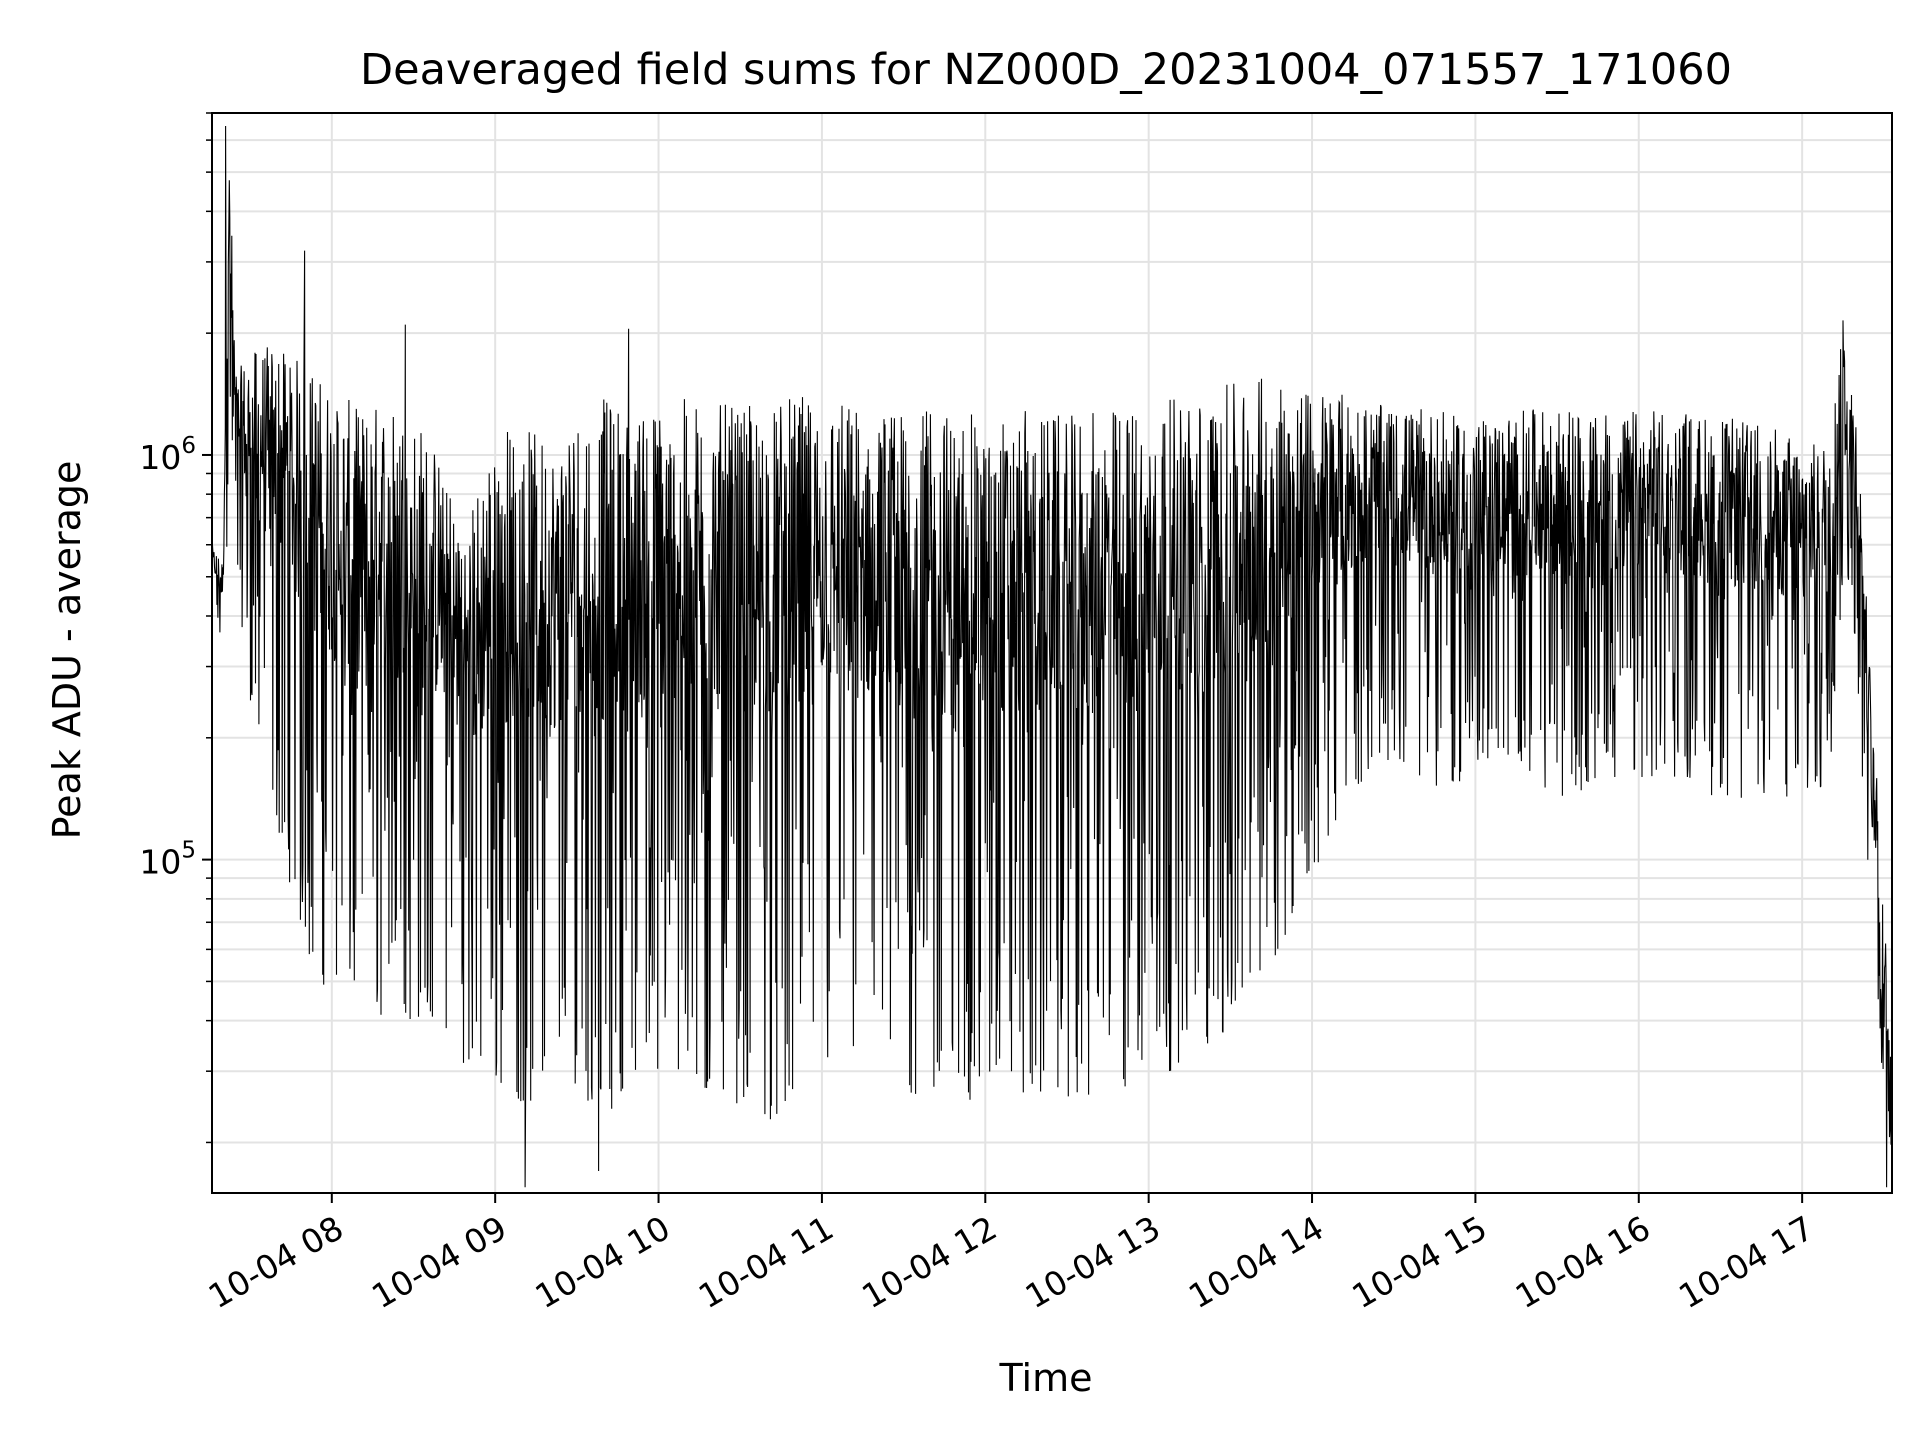  Describe the element at coordinates (67, 650) in the screenshot. I see `y-axis-label: Peak ADU - average` at that location.